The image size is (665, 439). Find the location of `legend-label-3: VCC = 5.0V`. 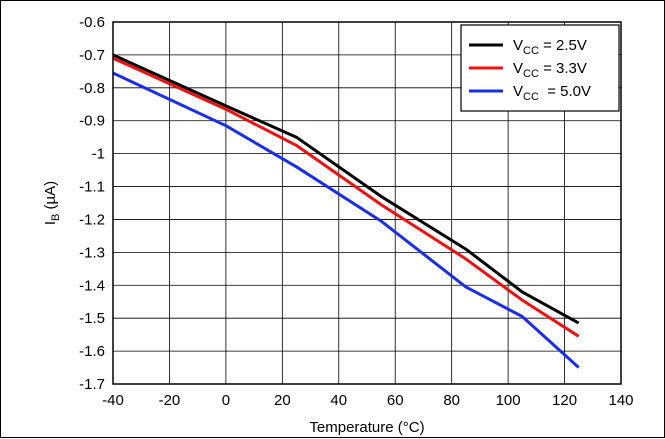

legend-label-3: VCC = 5.0V is located at coordinates (552, 93).